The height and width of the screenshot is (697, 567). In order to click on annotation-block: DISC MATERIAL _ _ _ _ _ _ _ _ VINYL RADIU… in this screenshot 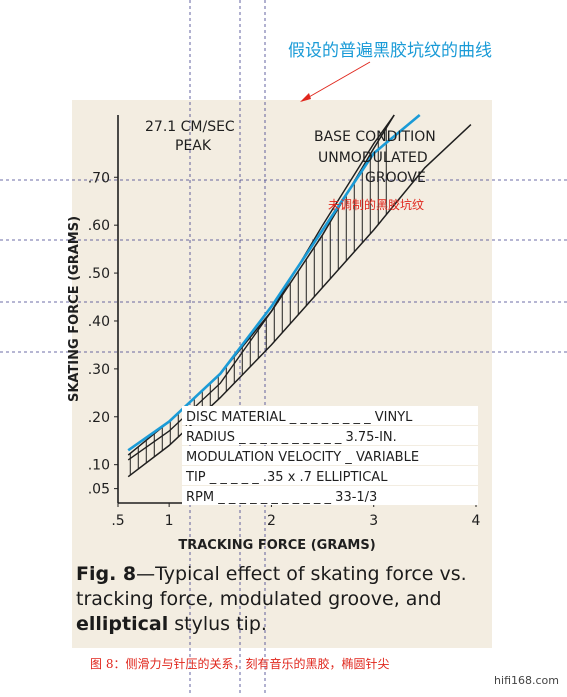, I will do `click(330, 455)`.